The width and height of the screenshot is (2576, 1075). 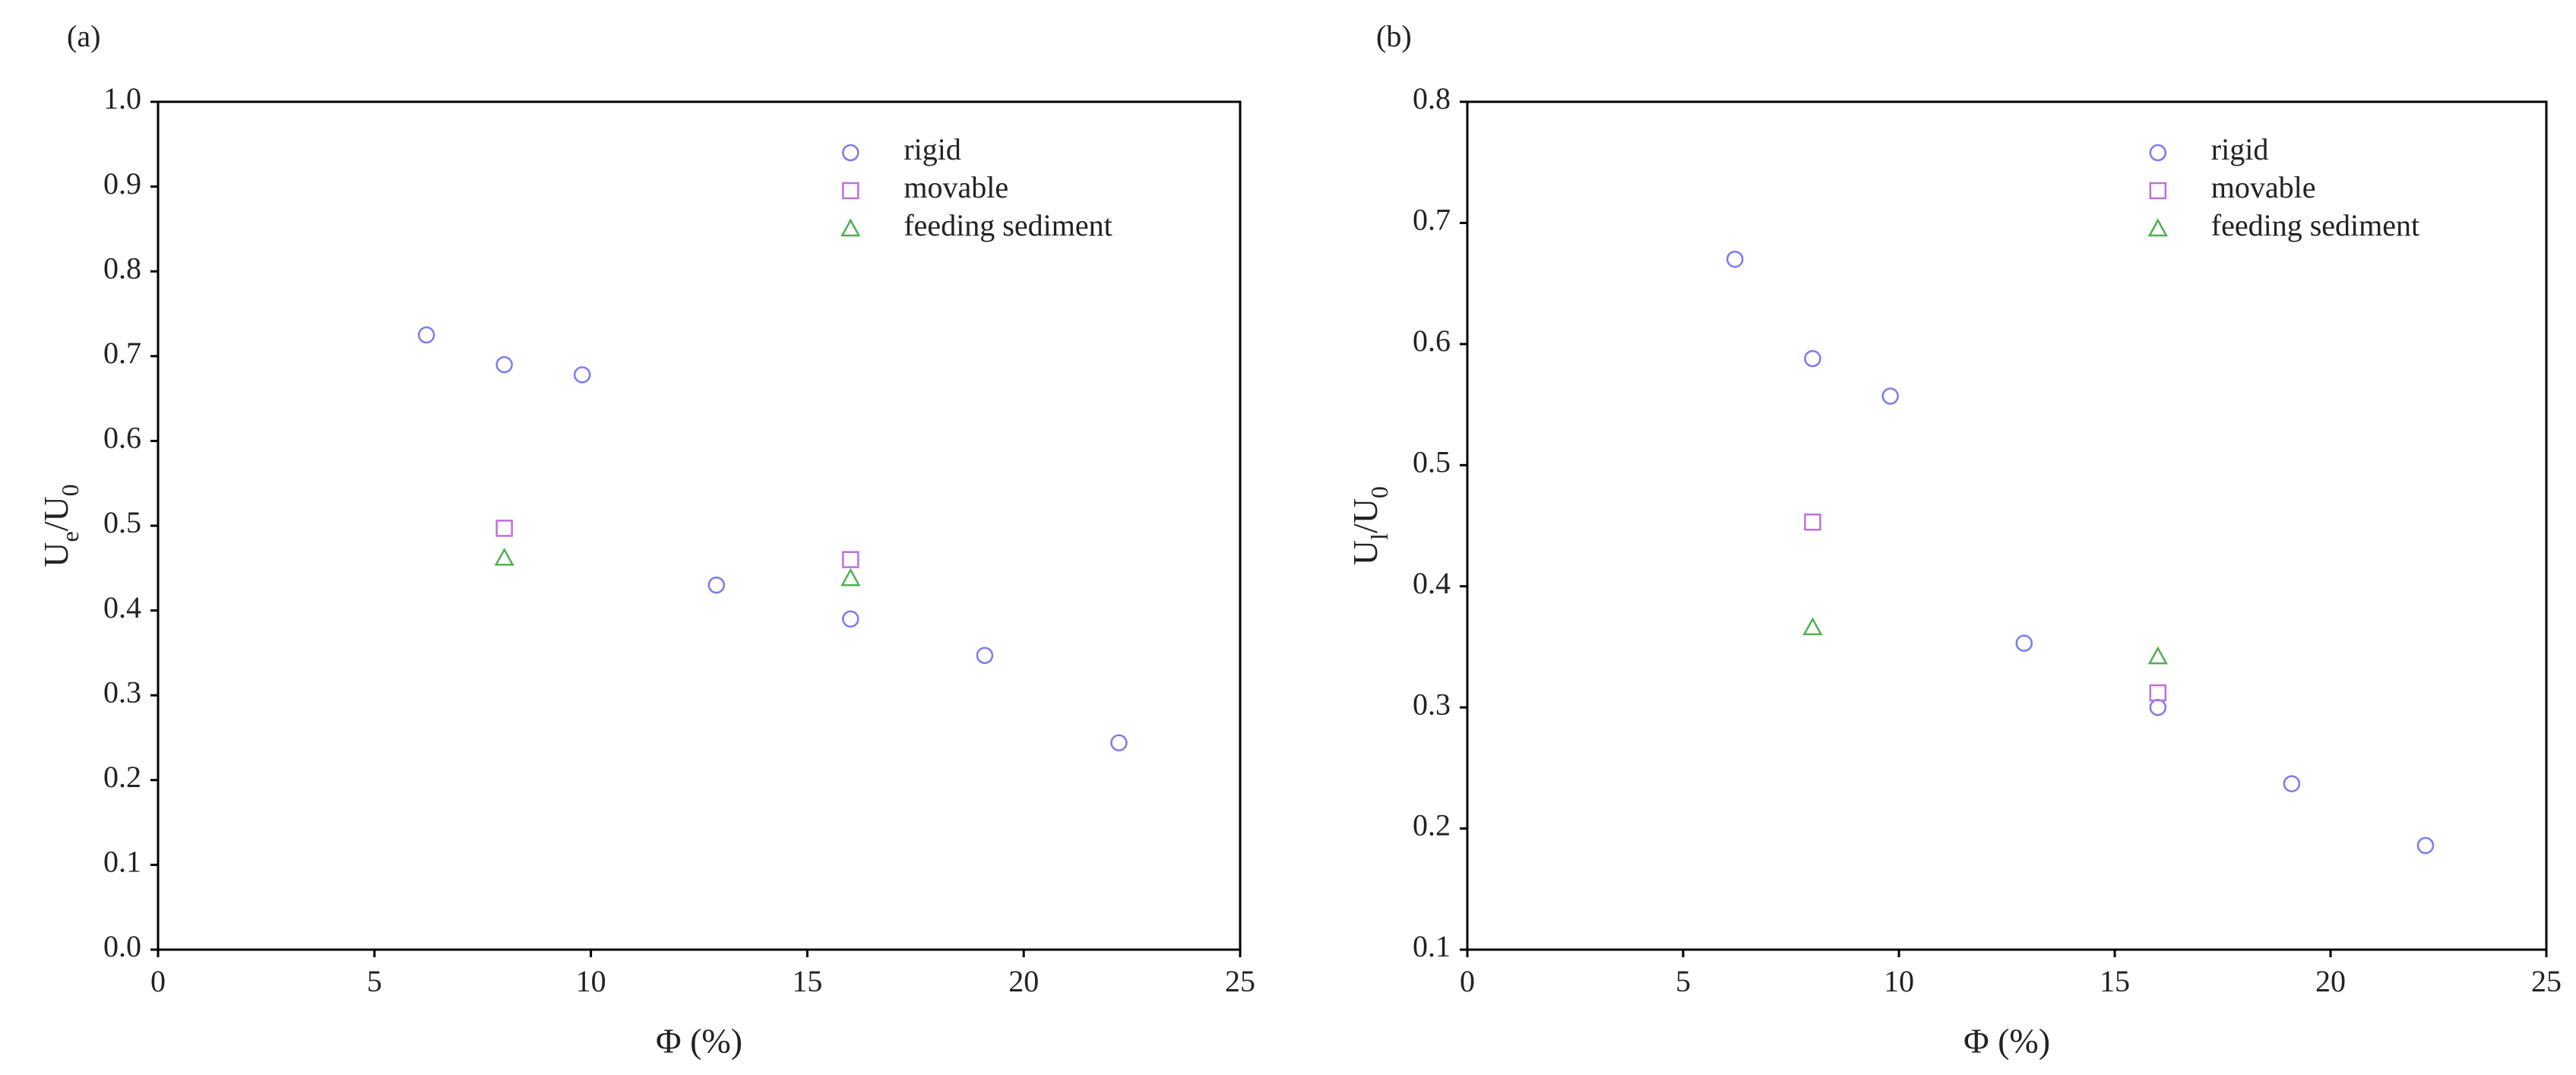 I want to click on panel-label: (b), so click(x=1394, y=36).